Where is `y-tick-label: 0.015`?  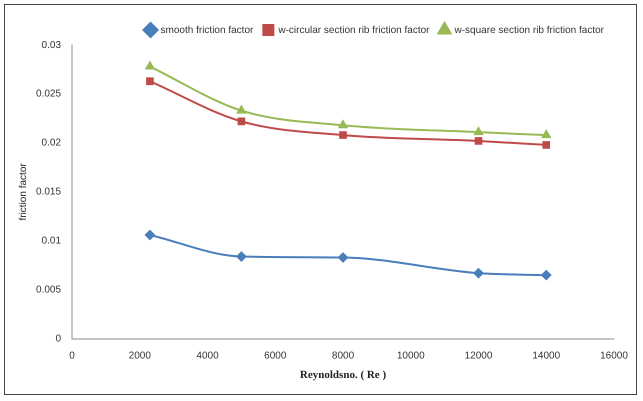
y-tick-label: 0.015 is located at coordinates (49, 192).